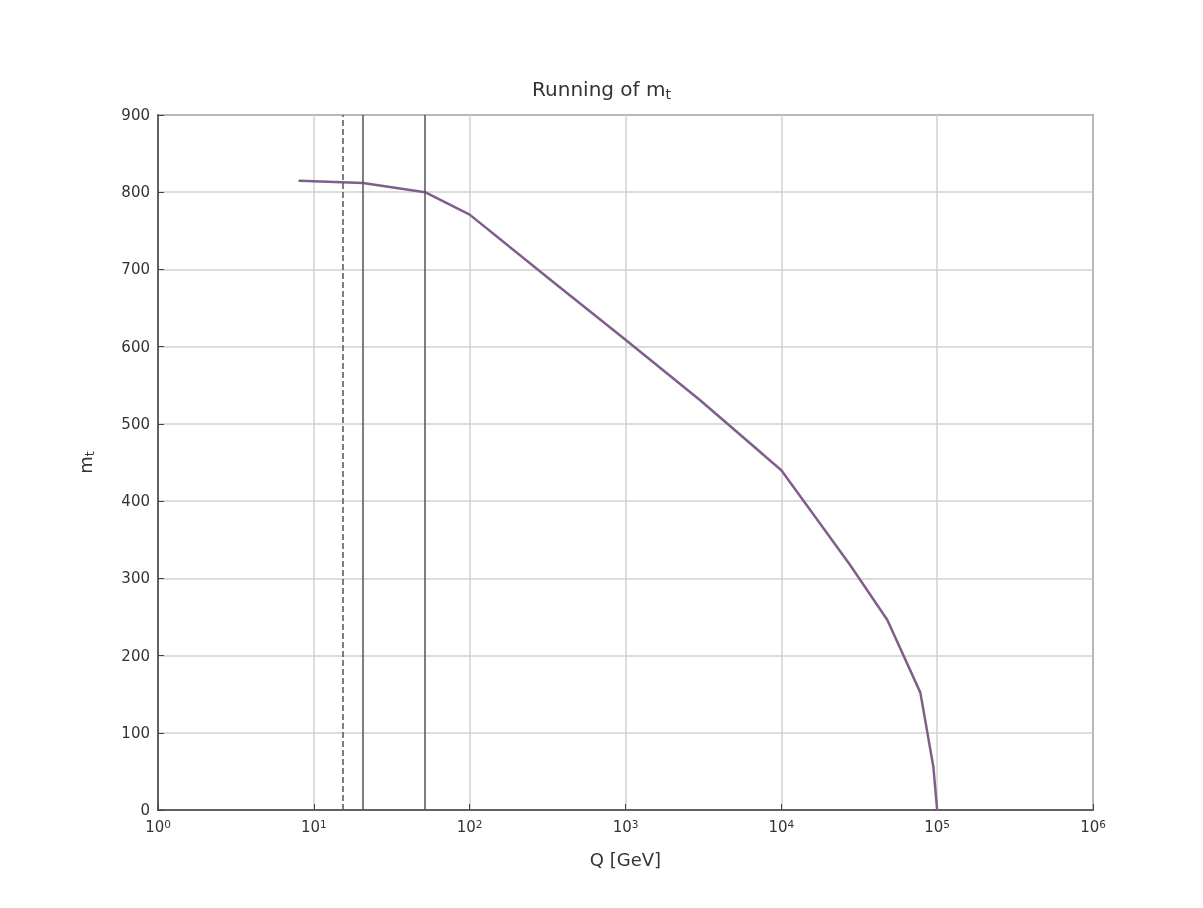 The height and width of the screenshot is (908, 1203). Describe the element at coordinates (85, 462) in the screenshot. I see `y-axis-title: mt` at that location.